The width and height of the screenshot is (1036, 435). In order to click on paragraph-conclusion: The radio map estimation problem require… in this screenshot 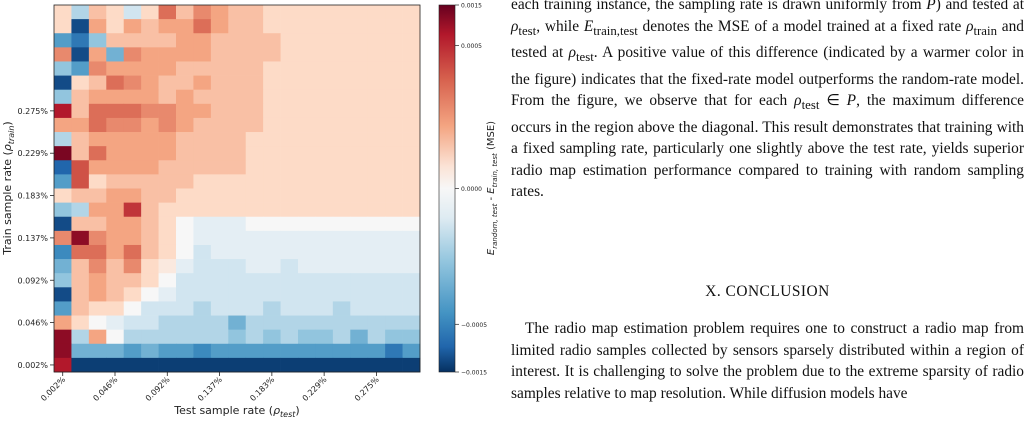, I will do `click(767, 361)`.